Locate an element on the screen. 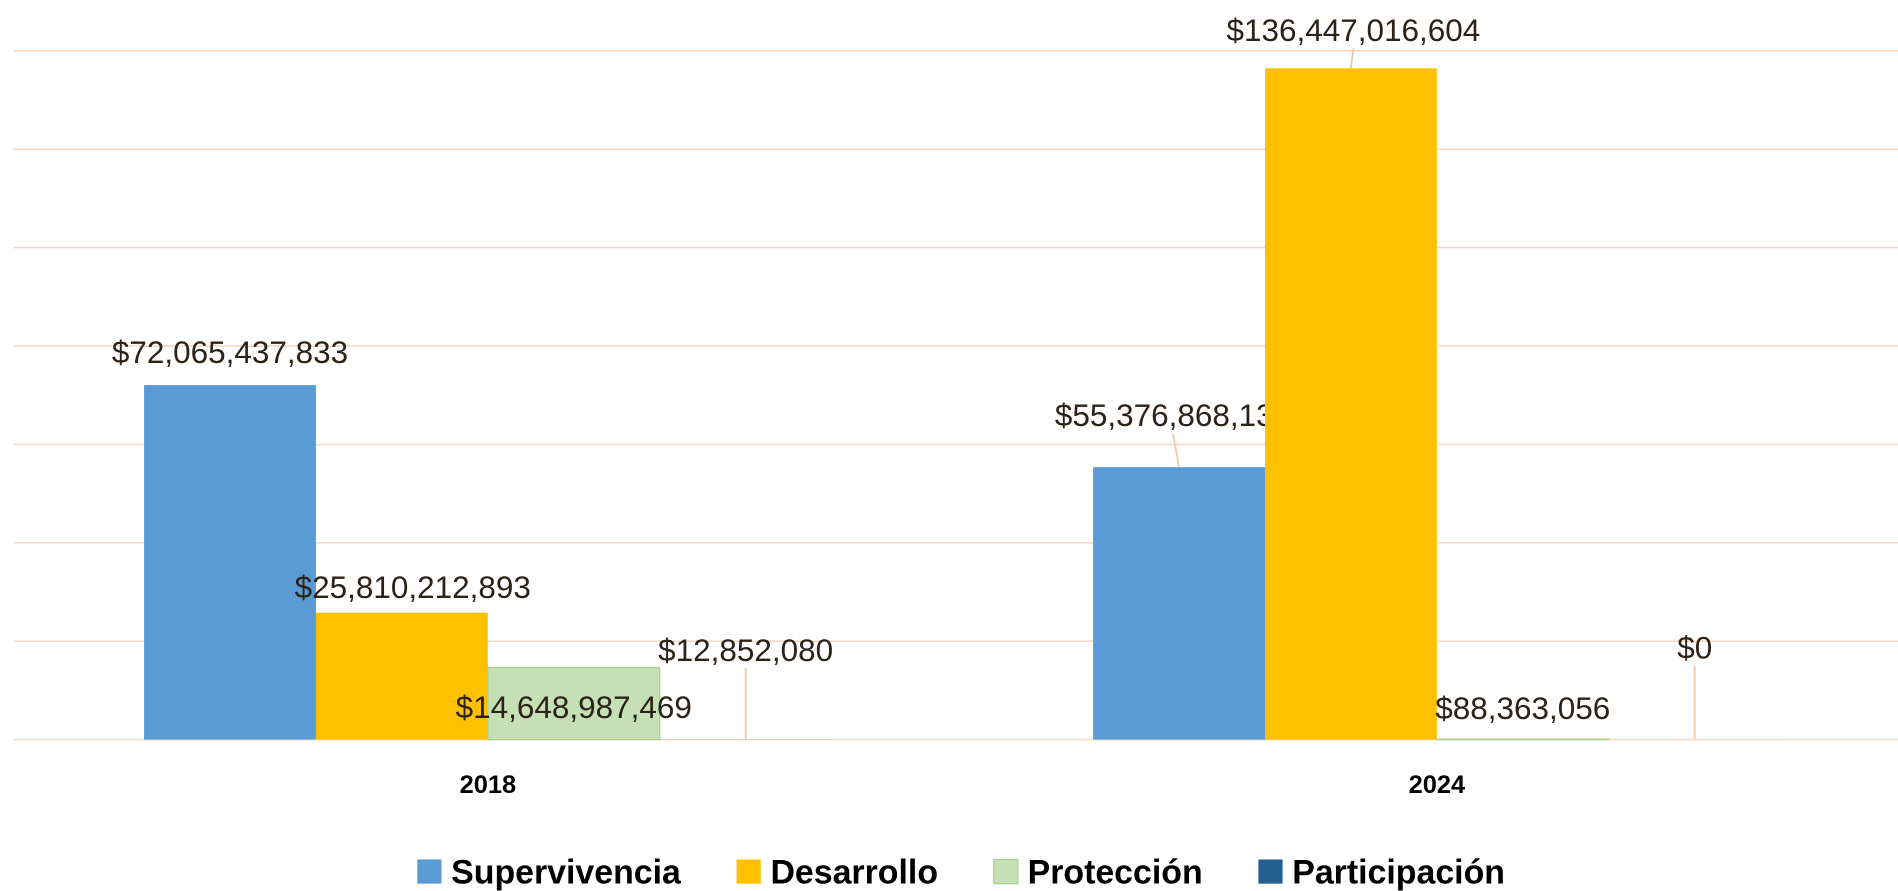 Image resolution: width=1898 pixels, height=891 pixels. legend-item: Protección is located at coordinates (1098, 872).